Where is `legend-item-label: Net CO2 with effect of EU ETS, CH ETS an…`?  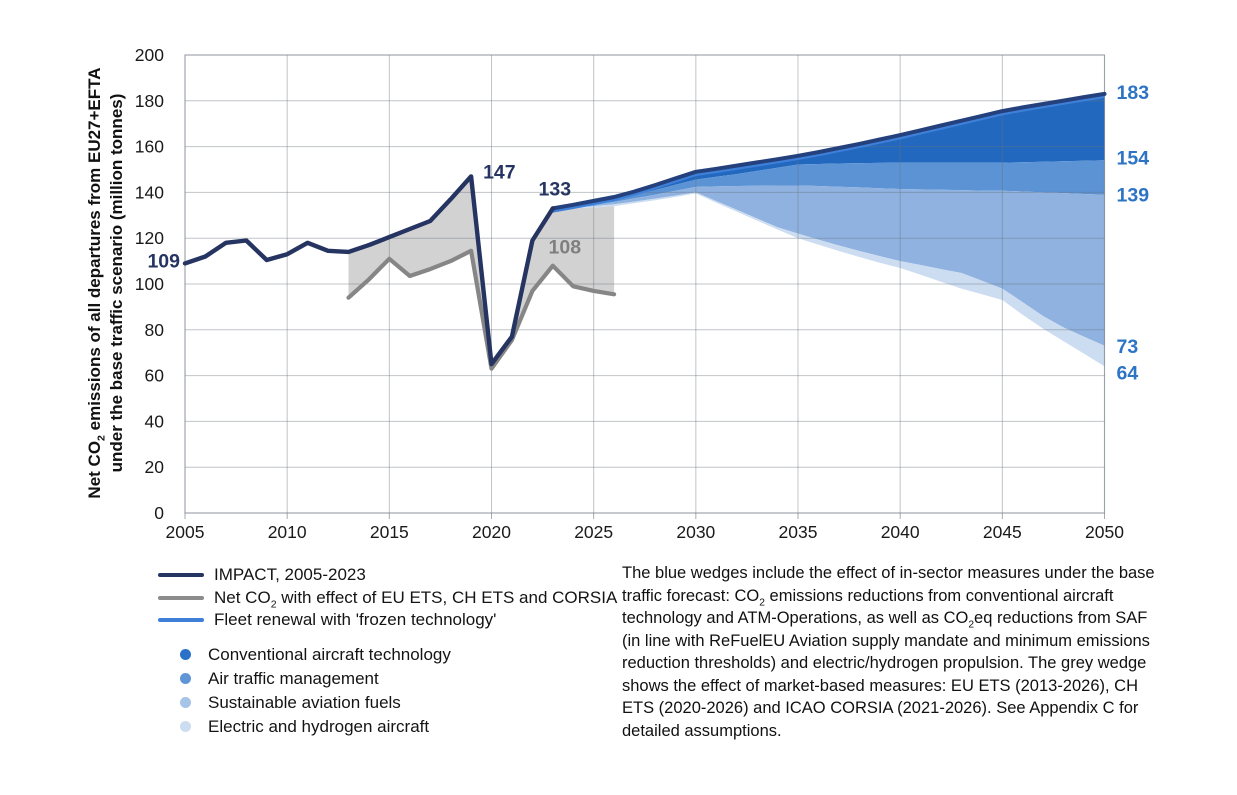
legend-item-label: Net CO2 with effect of EU ETS, CH ETS an… is located at coordinates (416, 599).